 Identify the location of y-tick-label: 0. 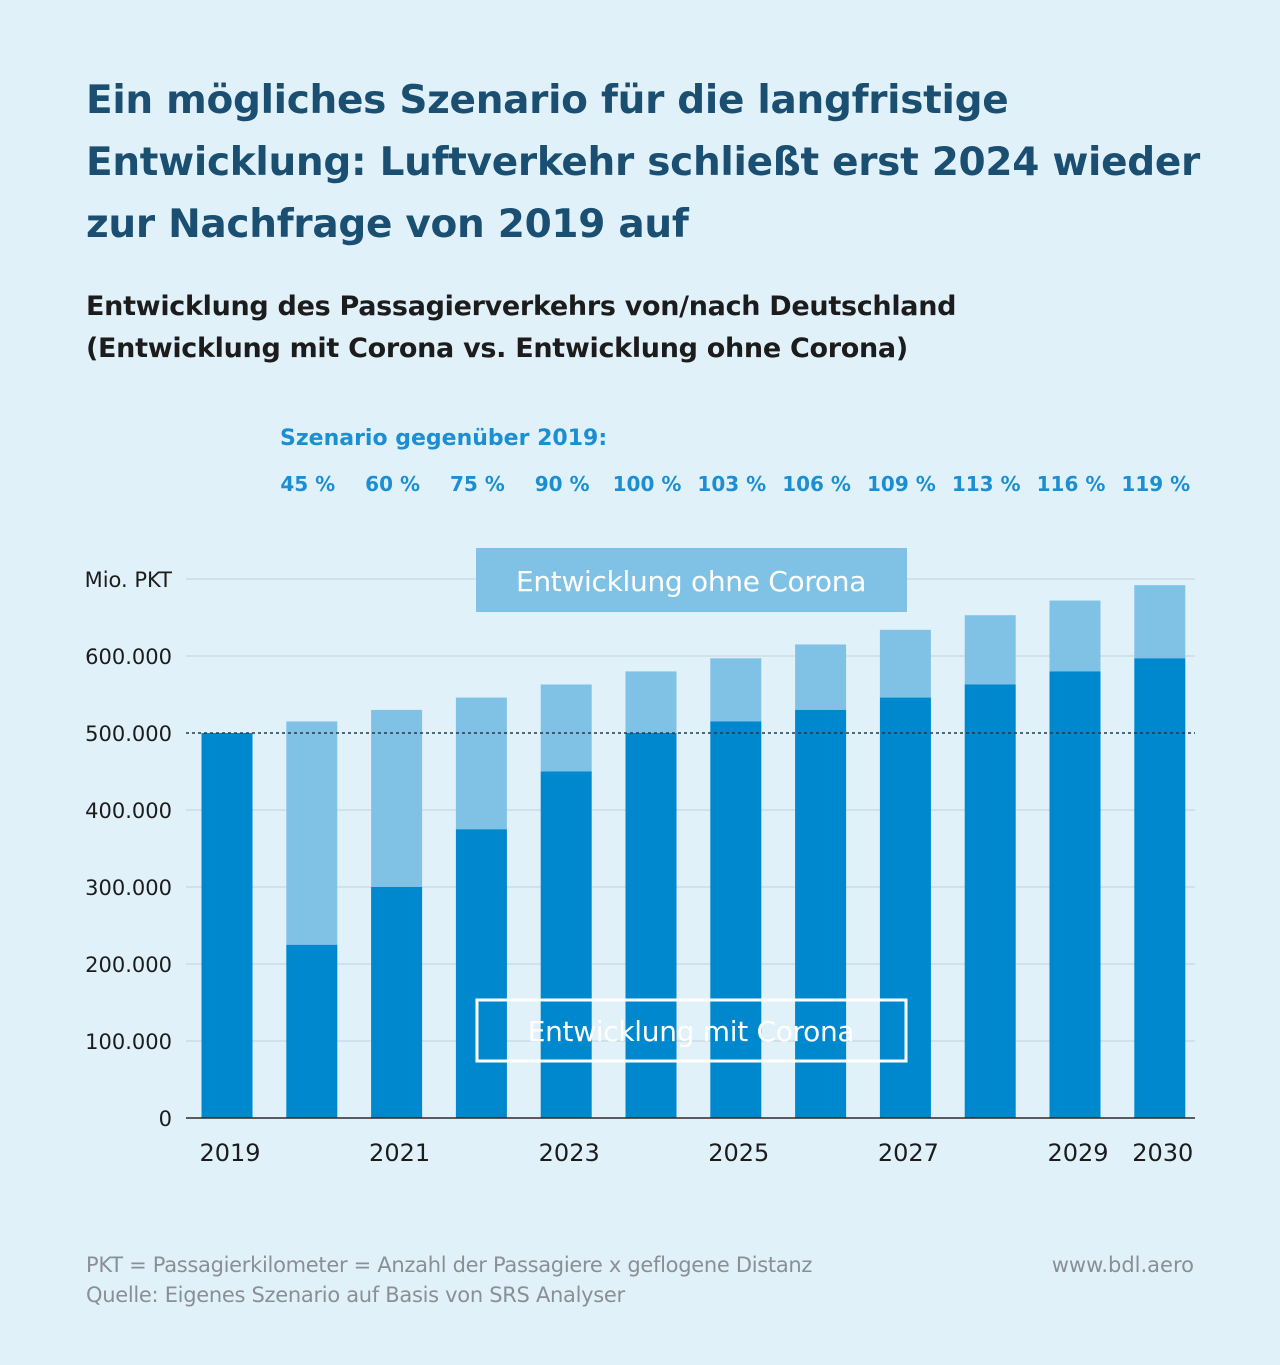
(165, 1119).